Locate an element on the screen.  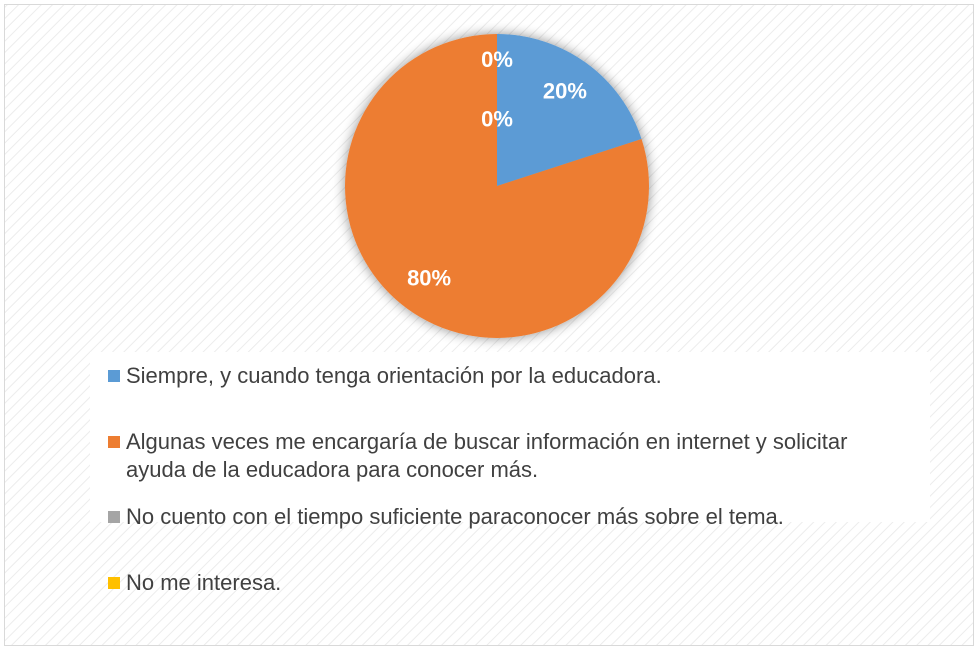
data-label: 20% is located at coordinates (565, 90).